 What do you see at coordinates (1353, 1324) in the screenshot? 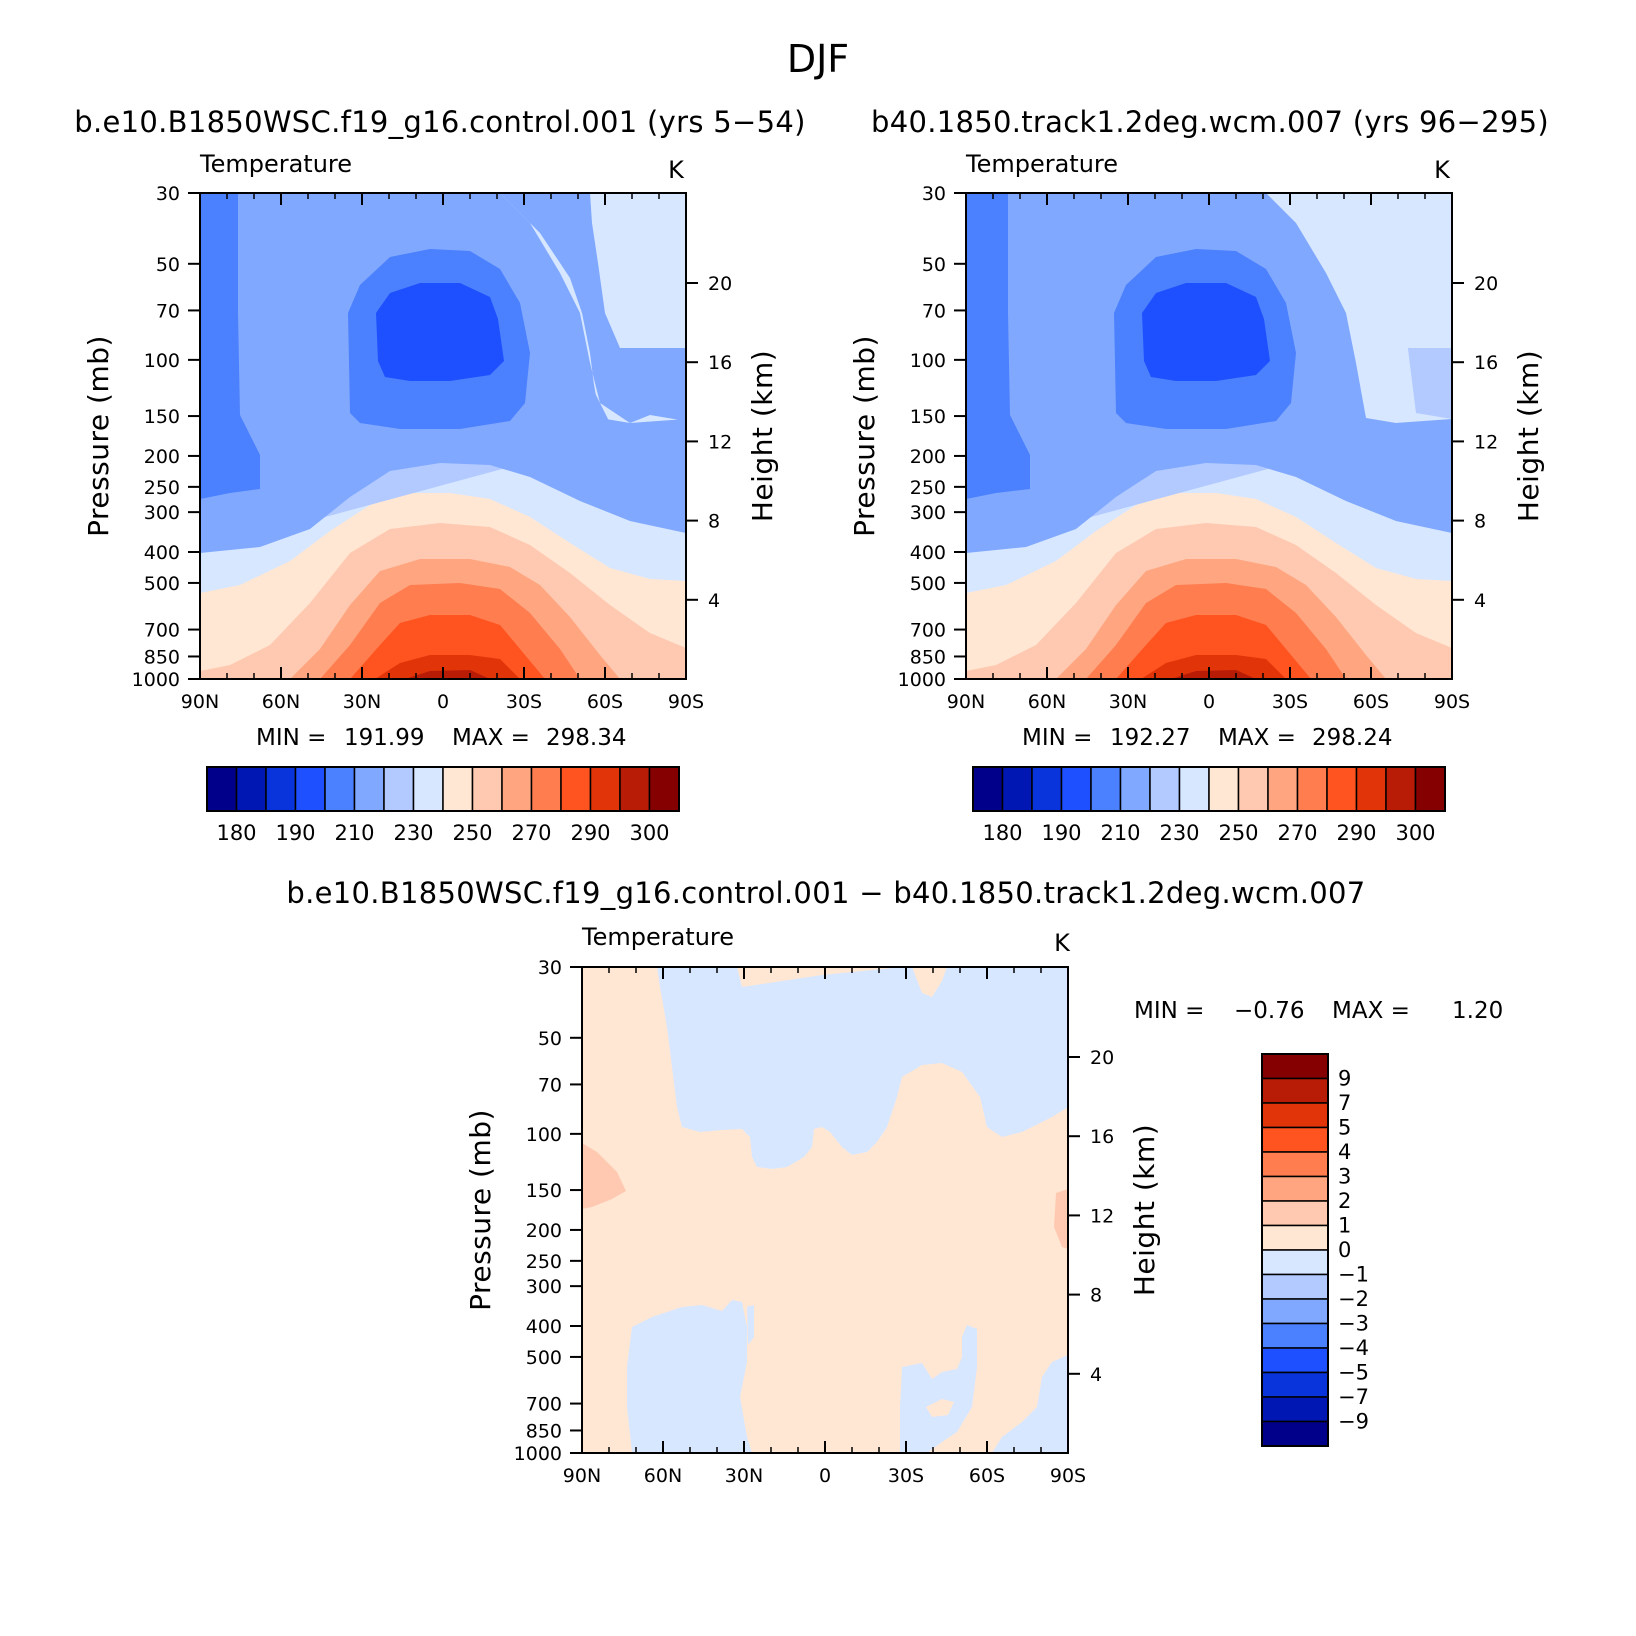
I see `colorbar-label: −3` at bounding box center [1353, 1324].